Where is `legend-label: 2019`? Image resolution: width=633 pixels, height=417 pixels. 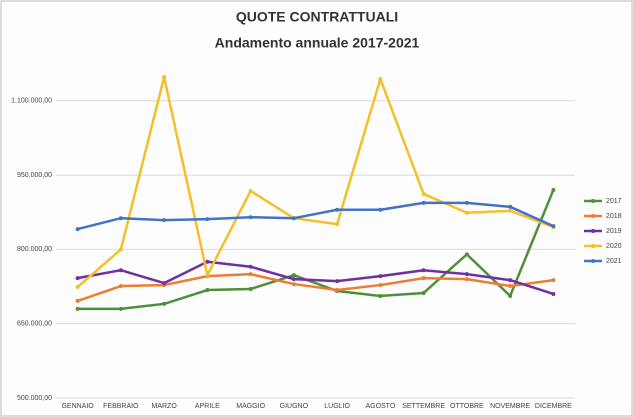
legend-label: 2019 is located at coordinates (614, 231).